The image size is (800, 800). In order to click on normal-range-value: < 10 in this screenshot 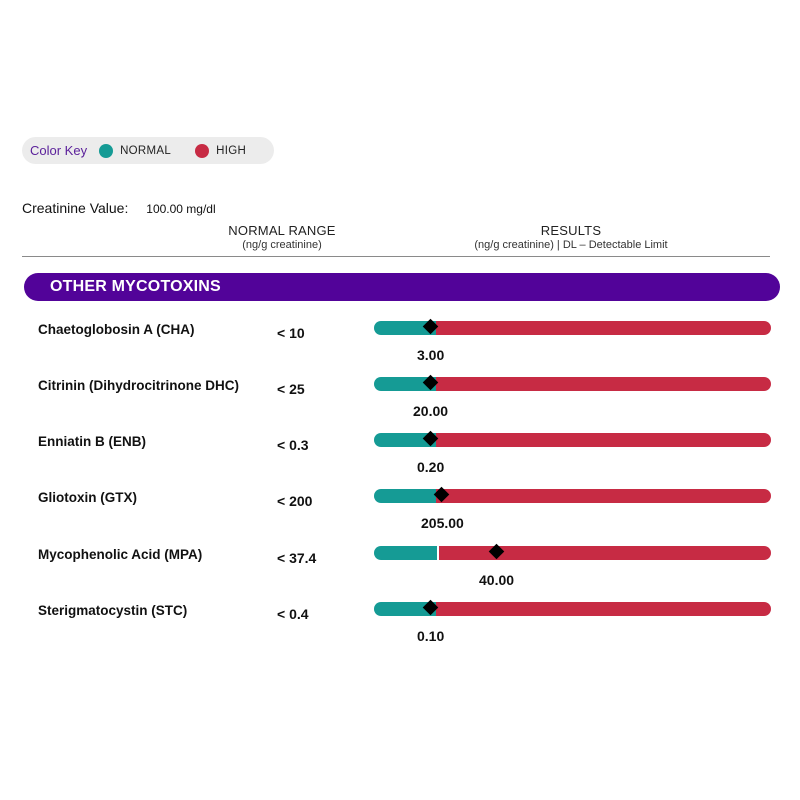, I will do `click(291, 333)`.